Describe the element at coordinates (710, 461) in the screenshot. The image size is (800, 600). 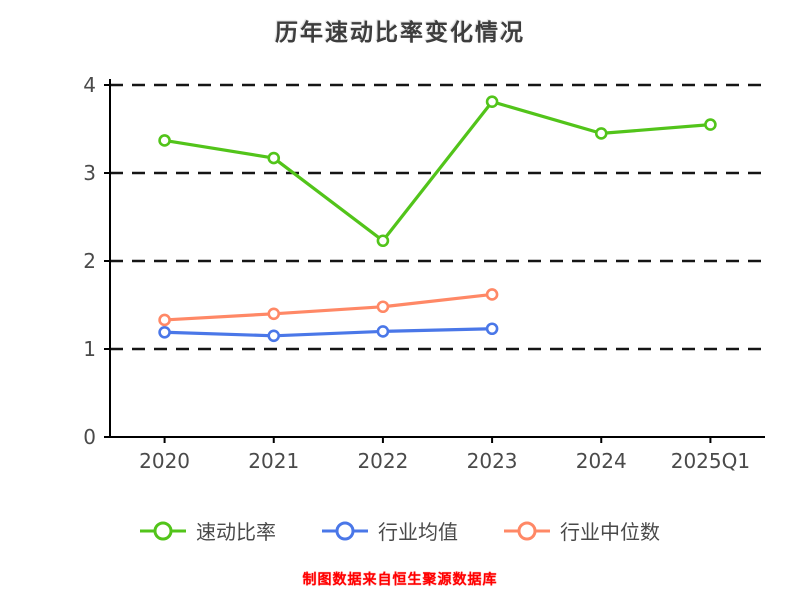
I see `svg-text: 2025Q1` at that location.